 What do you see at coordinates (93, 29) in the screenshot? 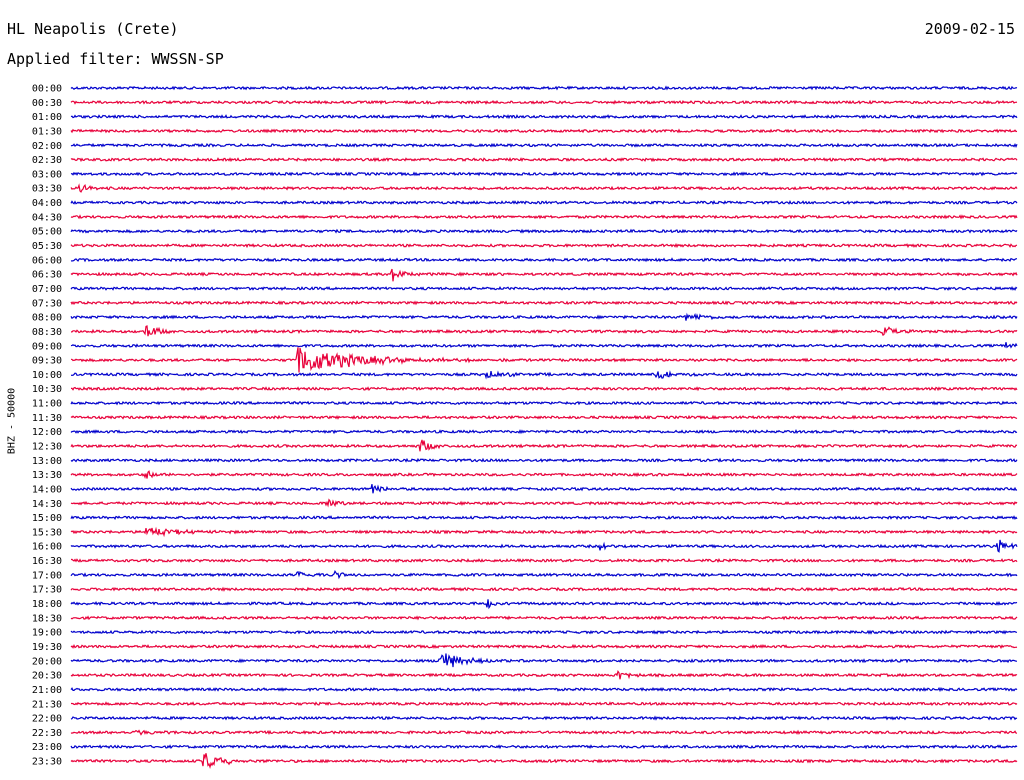
I see `station-title: HL Neapolis (Crete)` at bounding box center [93, 29].